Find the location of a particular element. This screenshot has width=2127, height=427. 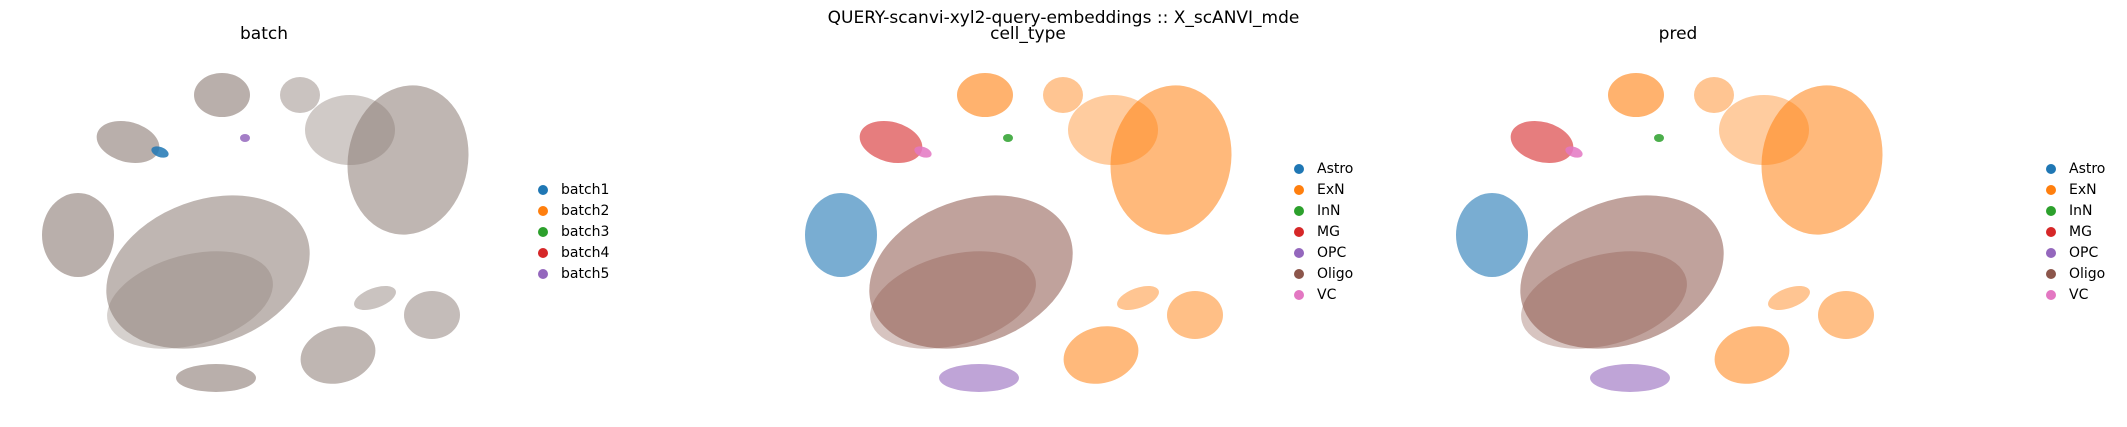

legend-item: batch5 is located at coordinates (573, 274).